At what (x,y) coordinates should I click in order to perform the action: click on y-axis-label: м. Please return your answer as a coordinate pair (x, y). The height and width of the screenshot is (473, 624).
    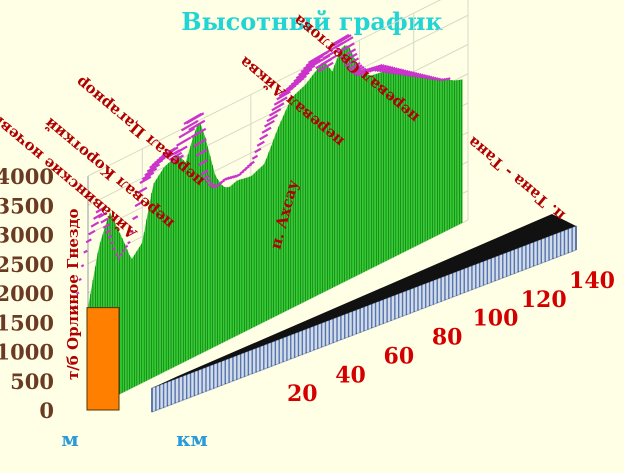
    Looking at the image, I should click on (69, 439).